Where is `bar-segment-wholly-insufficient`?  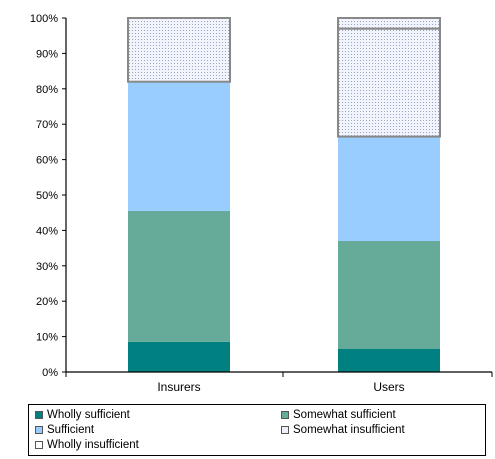 bar-segment-wholly-insufficient is located at coordinates (389, 23).